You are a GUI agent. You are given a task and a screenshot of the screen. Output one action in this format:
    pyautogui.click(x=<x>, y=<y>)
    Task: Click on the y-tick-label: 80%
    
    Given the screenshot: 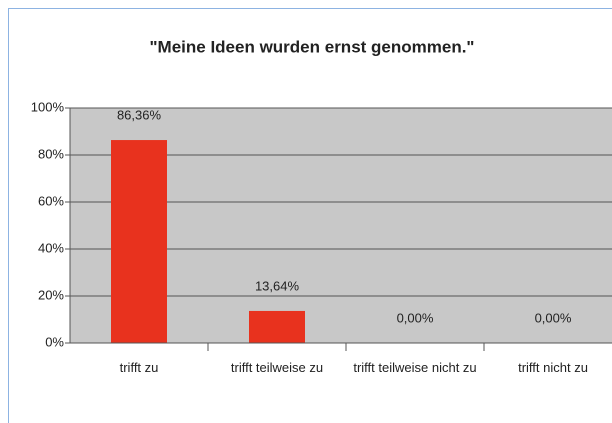 What is the action you would take?
    pyautogui.click(x=51, y=153)
    